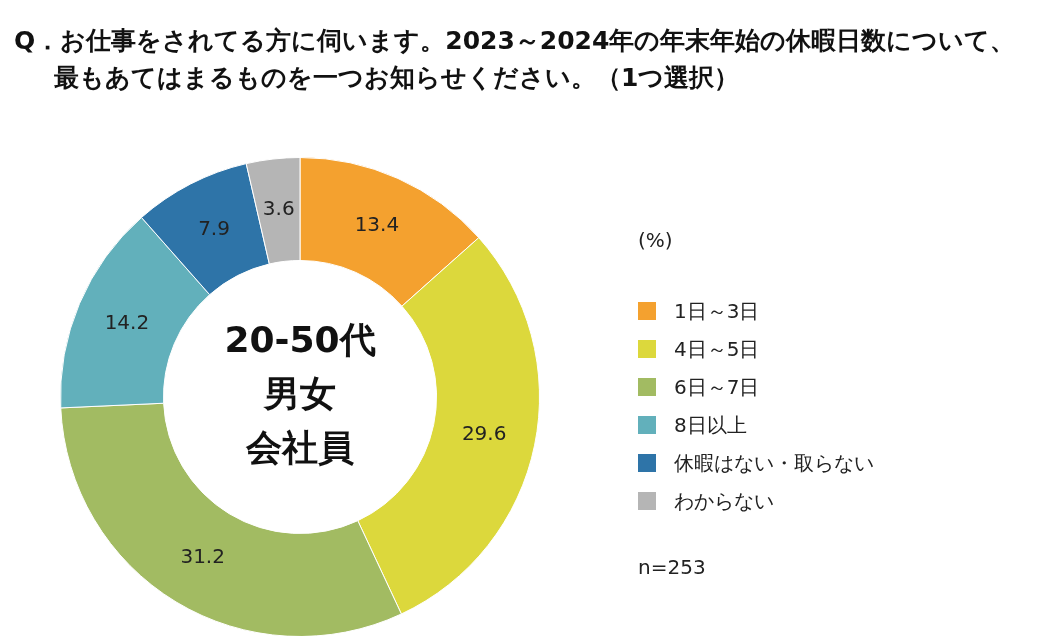  What do you see at coordinates (202, 556) in the screenshot?
I see `data-label: 31.2` at bounding box center [202, 556].